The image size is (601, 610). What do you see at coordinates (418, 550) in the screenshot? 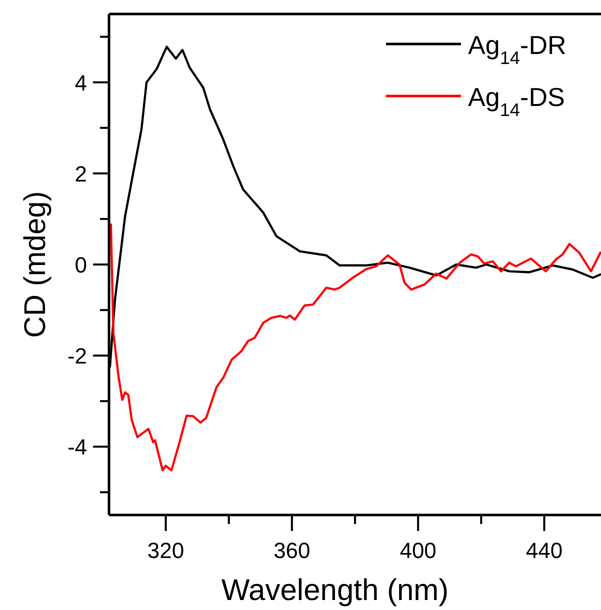
I see `x-tick-label: 400` at bounding box center [418, 550].